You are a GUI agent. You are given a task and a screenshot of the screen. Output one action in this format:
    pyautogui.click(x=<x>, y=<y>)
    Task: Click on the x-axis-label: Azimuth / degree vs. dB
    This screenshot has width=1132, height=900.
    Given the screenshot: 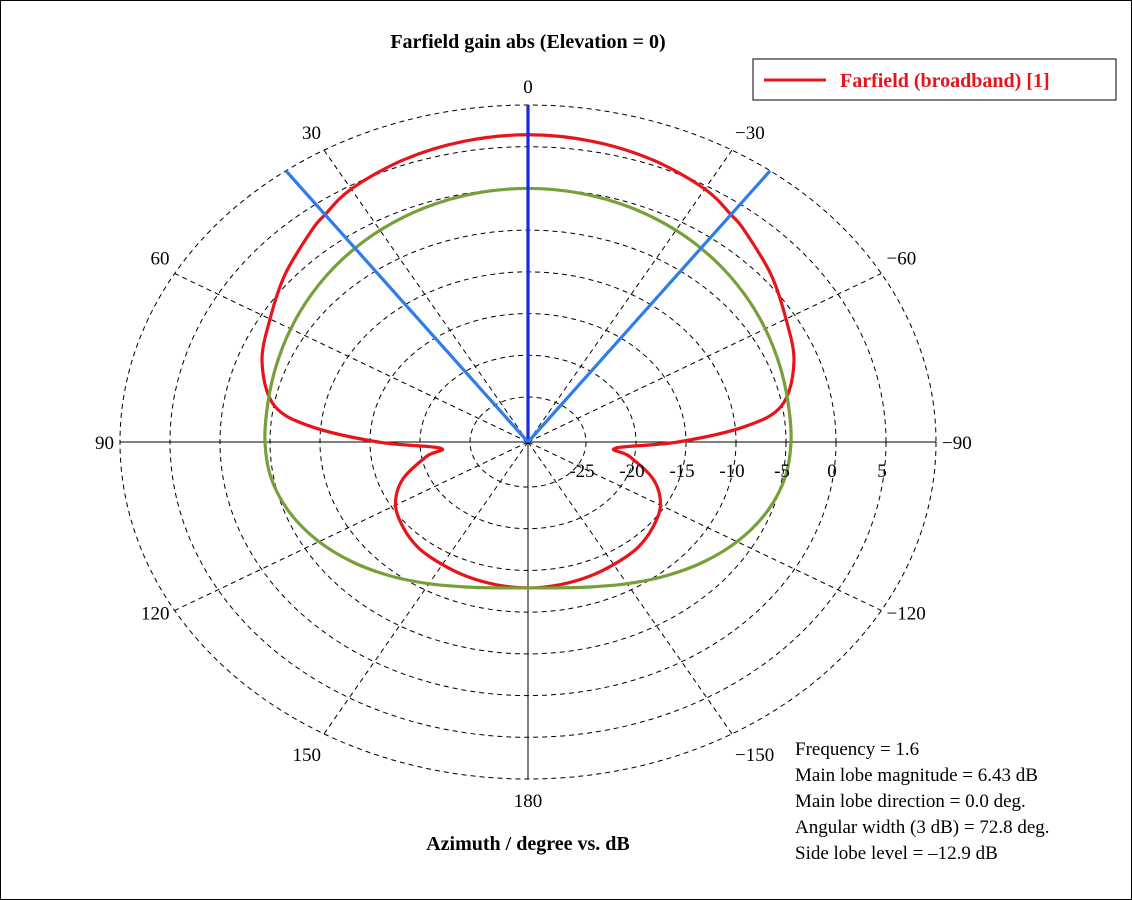 What is the action you would take?
    pyautogui.click(x=528, y=844)
    